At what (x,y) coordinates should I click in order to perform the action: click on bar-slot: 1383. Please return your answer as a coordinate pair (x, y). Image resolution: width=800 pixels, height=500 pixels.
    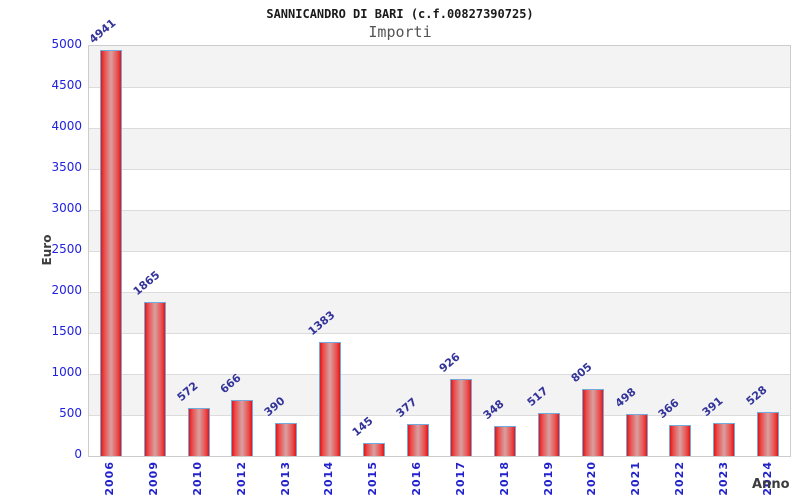
    Looking at the image, I should click on (328, 251).